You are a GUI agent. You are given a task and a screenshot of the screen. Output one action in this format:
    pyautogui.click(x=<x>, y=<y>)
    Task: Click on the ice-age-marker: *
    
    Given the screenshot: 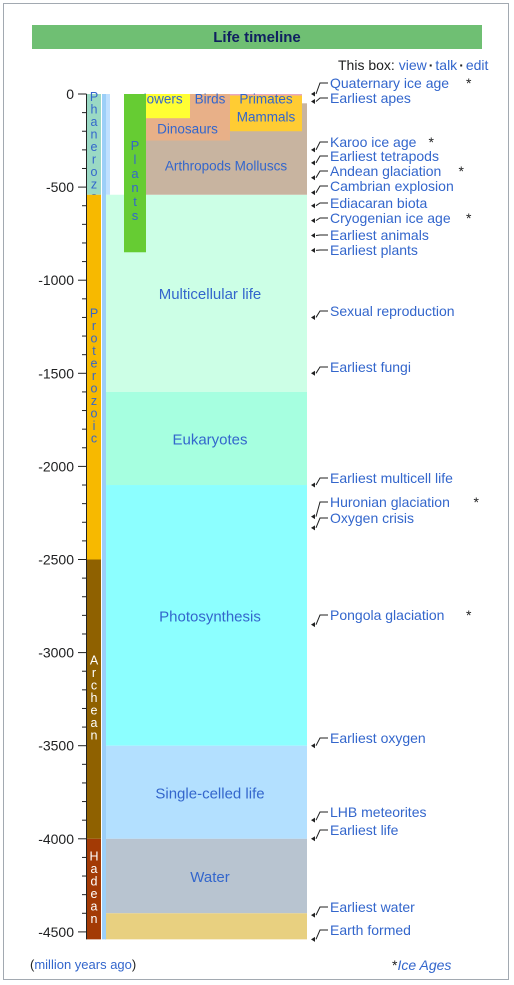 What is the action you would take?
    pyautogui.click(x=469, y=218)
    